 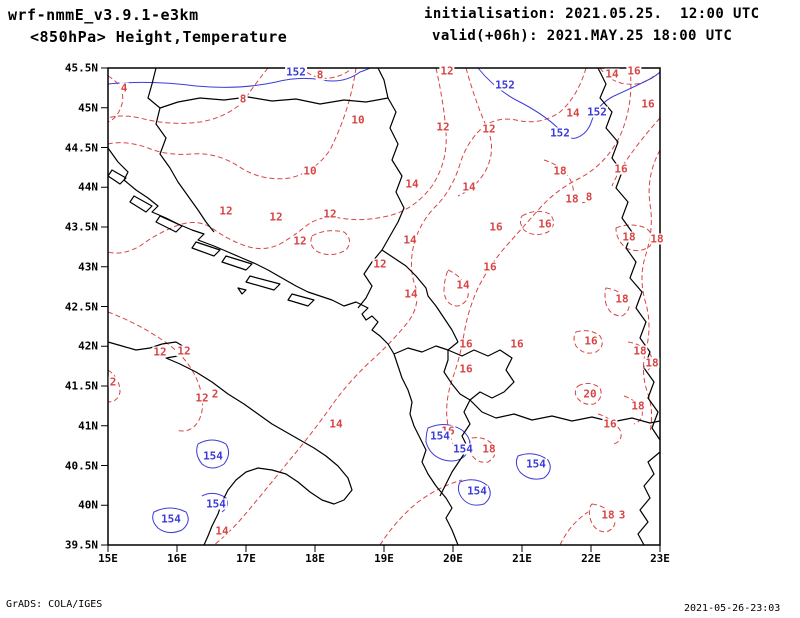 I want to click on timestamp: 2021-05-26-23:03, so click(x=732, y=608).